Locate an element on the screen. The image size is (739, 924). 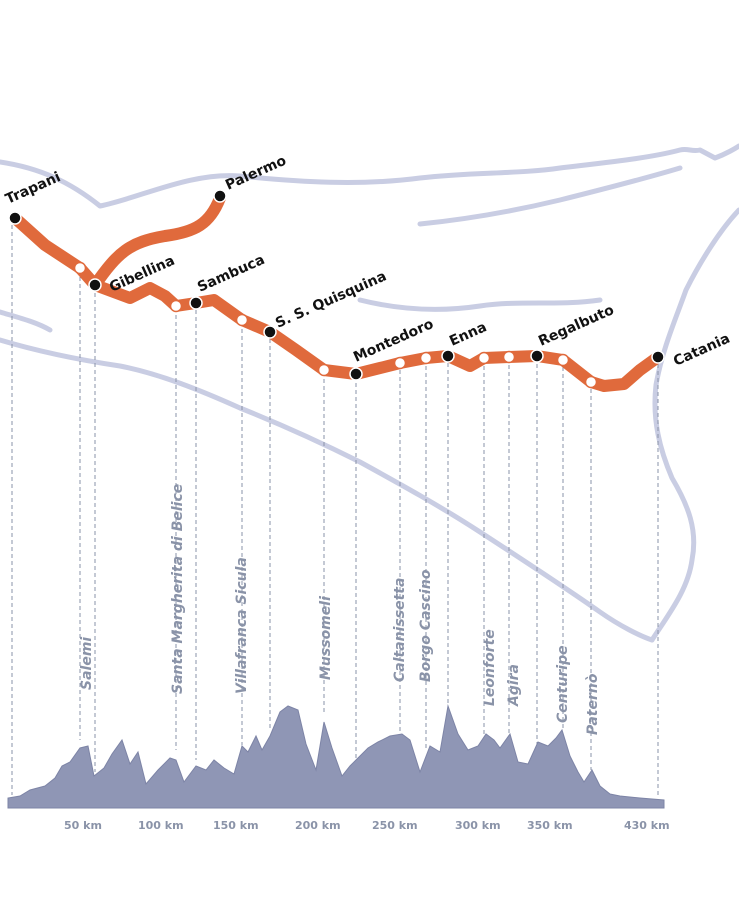
label-leonforte: Leonforte is located at coordinates (490, 667).